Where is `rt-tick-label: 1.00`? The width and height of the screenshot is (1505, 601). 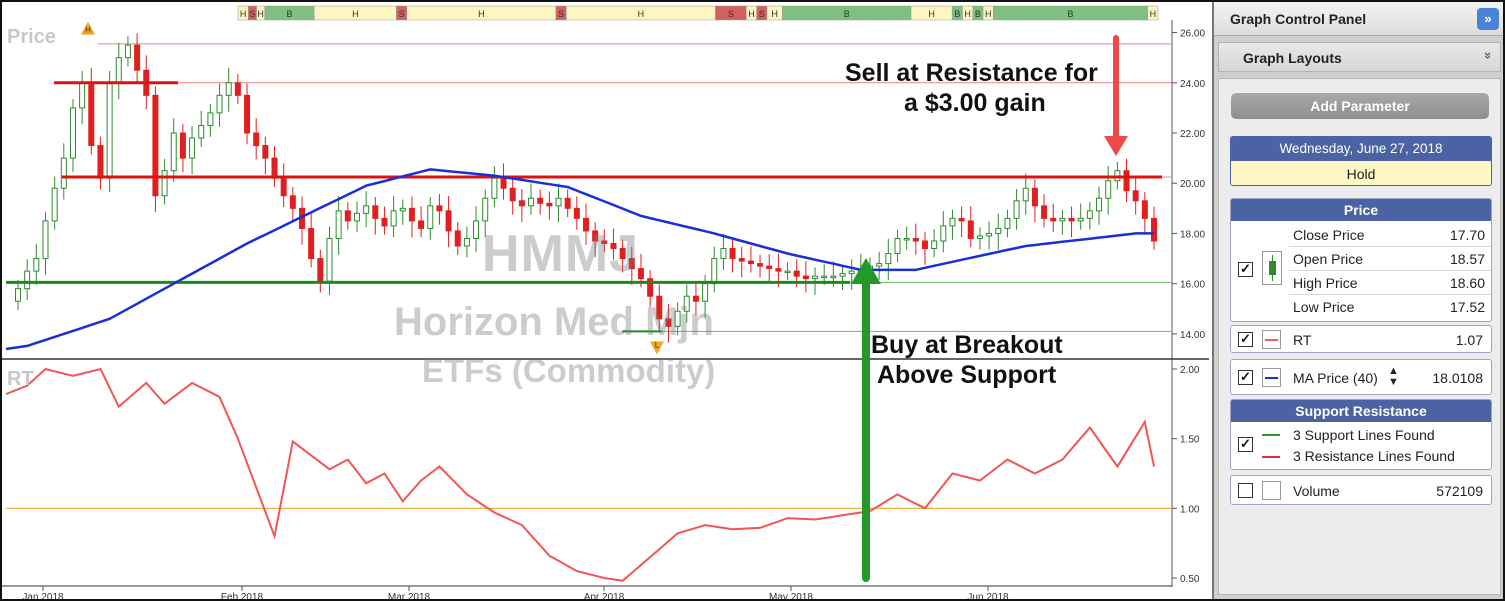 rt-tick-label: 1.00 is located at coordinates (1190, 509).